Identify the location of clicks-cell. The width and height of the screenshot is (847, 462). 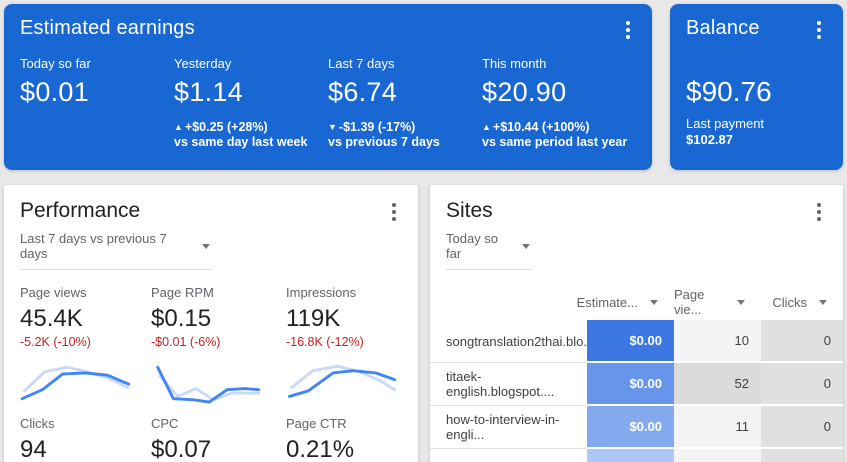
(802, 455).